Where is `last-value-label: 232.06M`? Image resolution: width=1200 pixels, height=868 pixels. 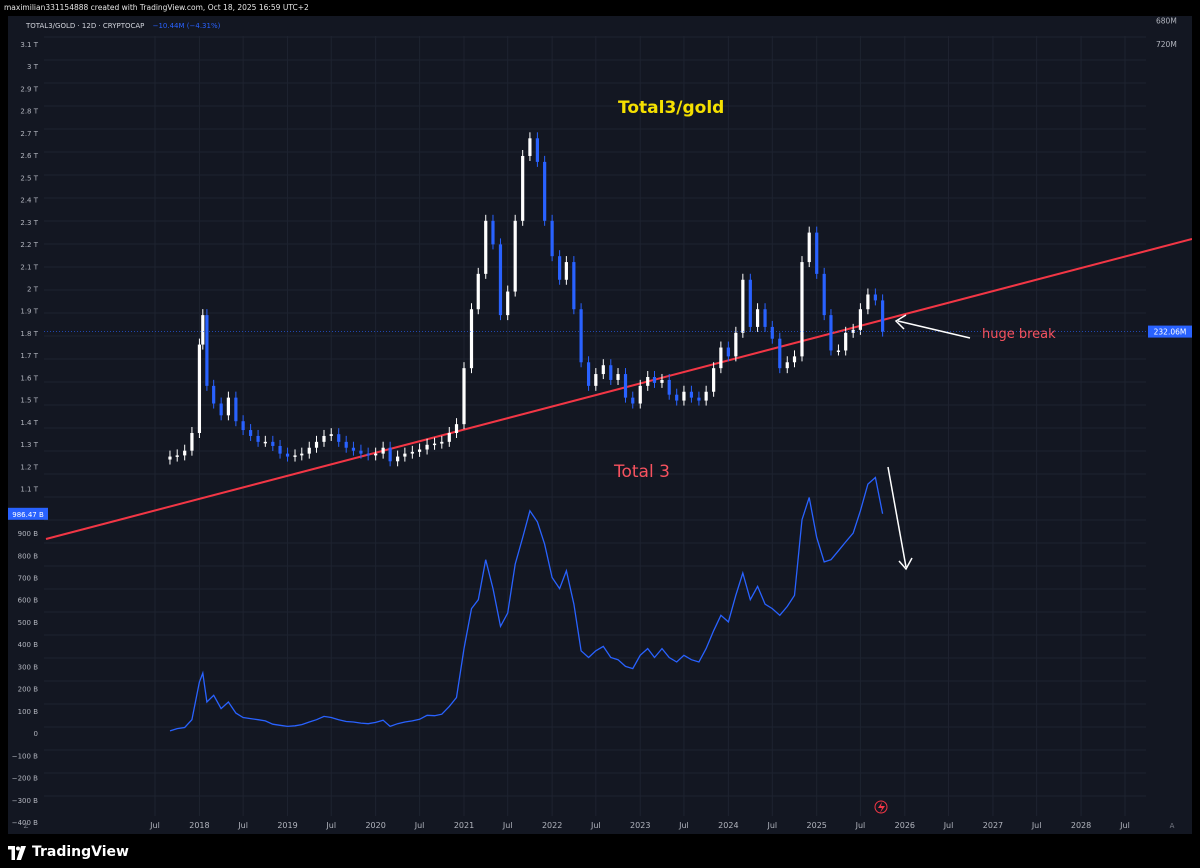 last-value-label: 232.06M is located at coordinates (1170, 332).